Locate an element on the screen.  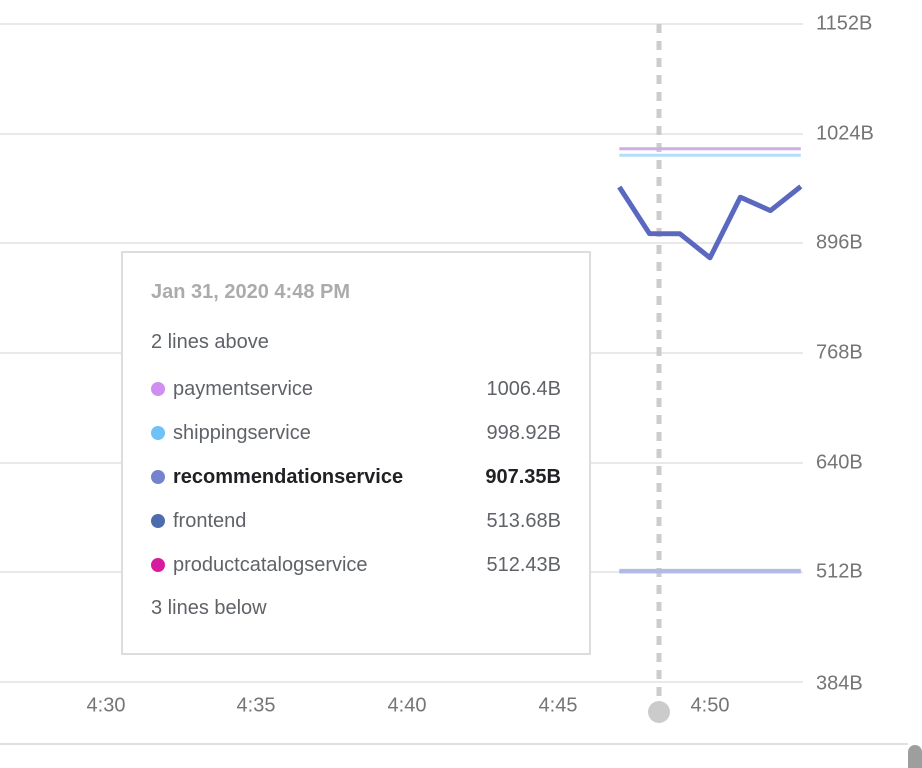
y-axis-tick-label: 1152B is located at coordinates (844, 23).